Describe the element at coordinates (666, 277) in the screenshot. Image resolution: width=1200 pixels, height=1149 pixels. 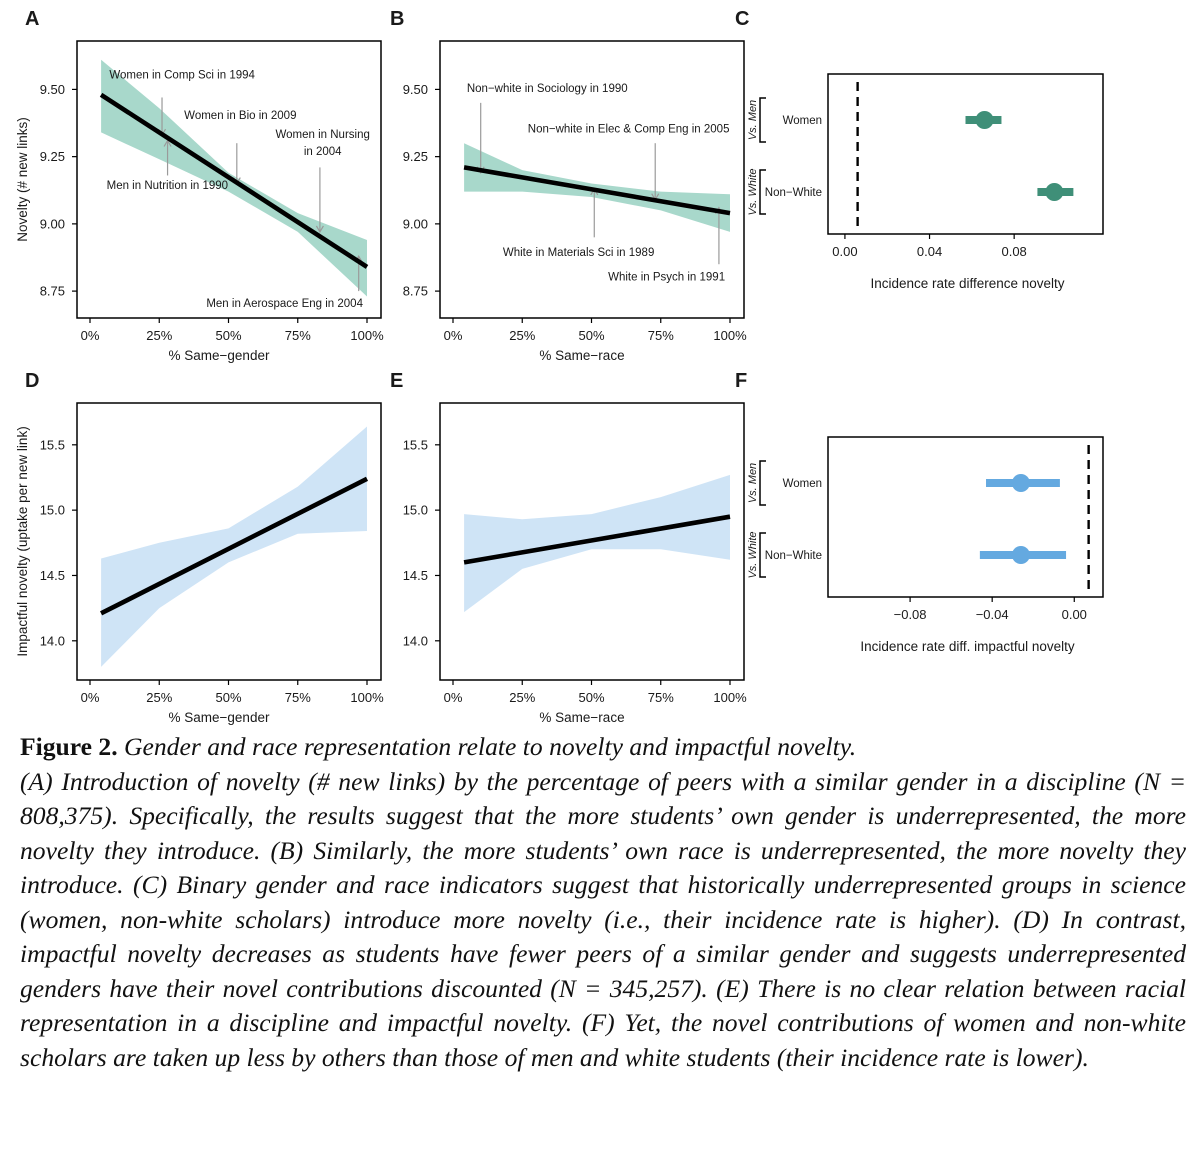
I see `annotation-label: White in Psych in 1991` at that location.